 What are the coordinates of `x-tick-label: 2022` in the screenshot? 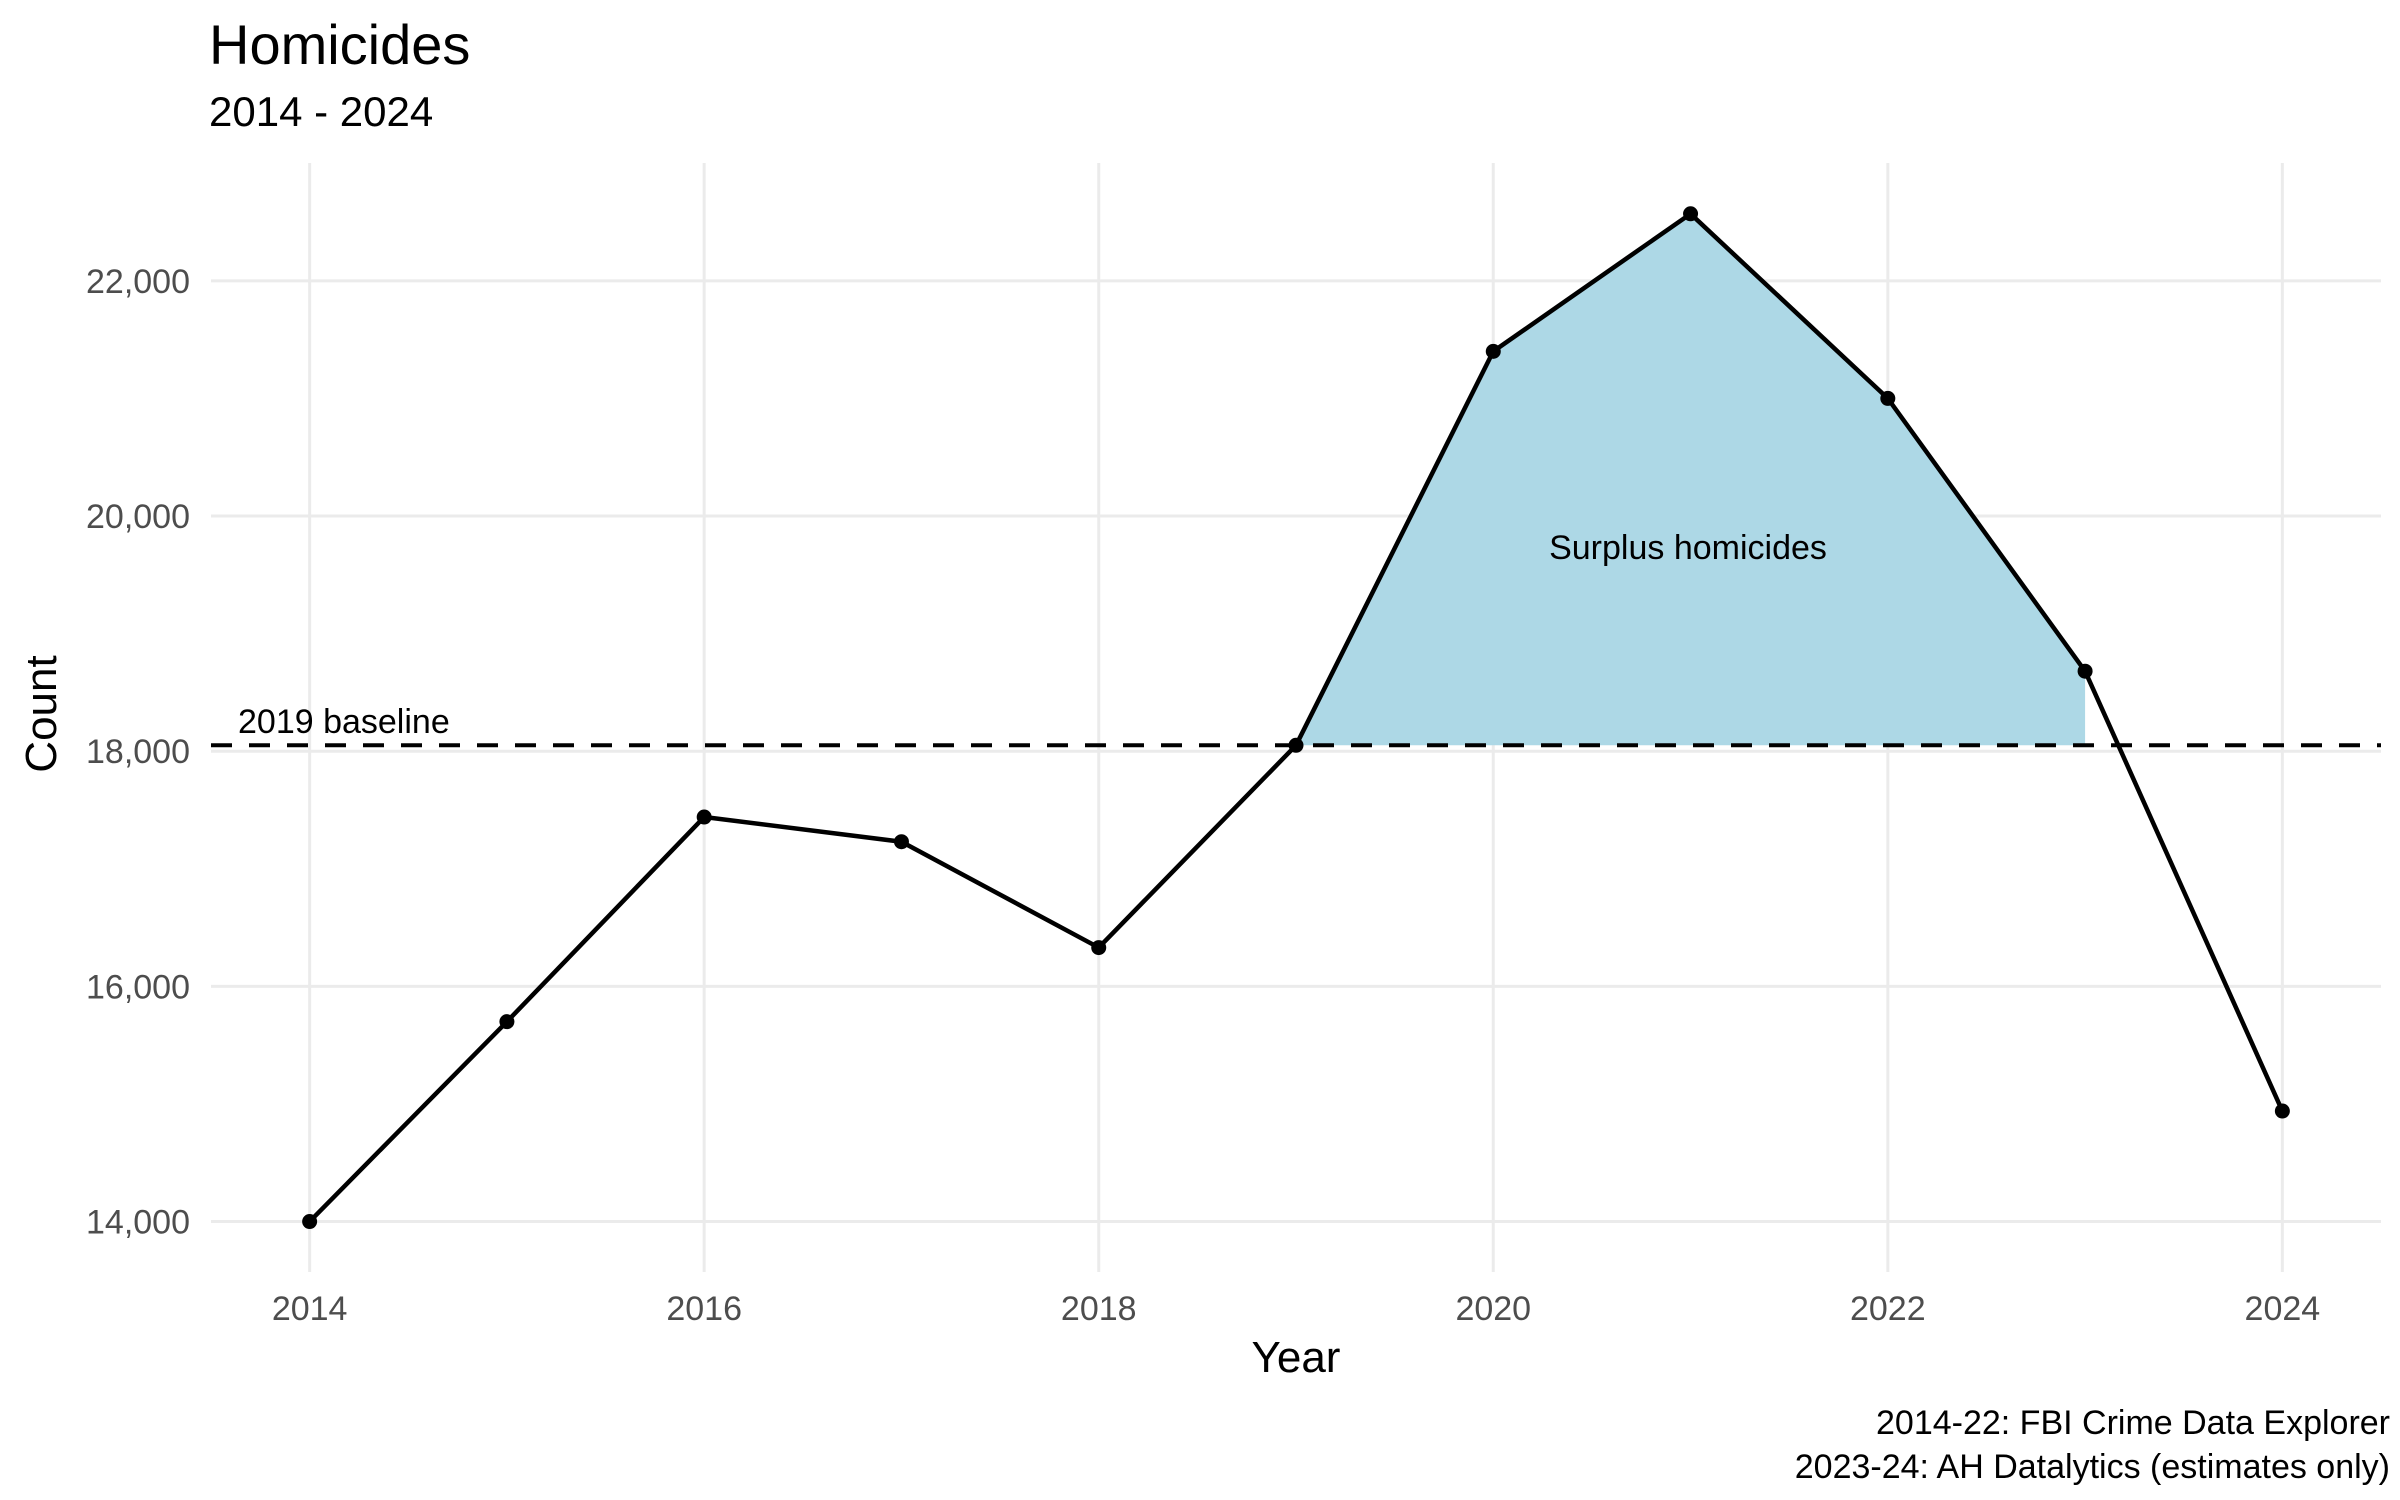 It's located at (1888, 1309).